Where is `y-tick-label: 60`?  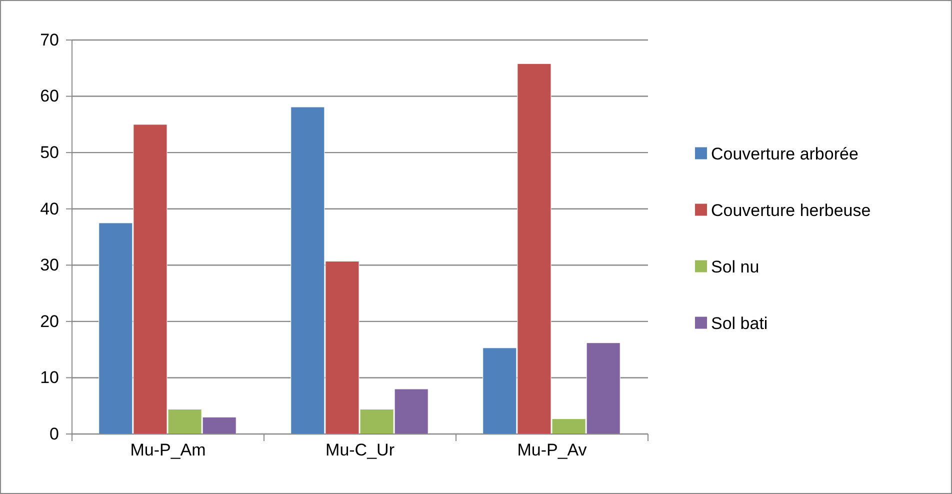
y-tick-label: 60 is located at coordinates (49, 96).